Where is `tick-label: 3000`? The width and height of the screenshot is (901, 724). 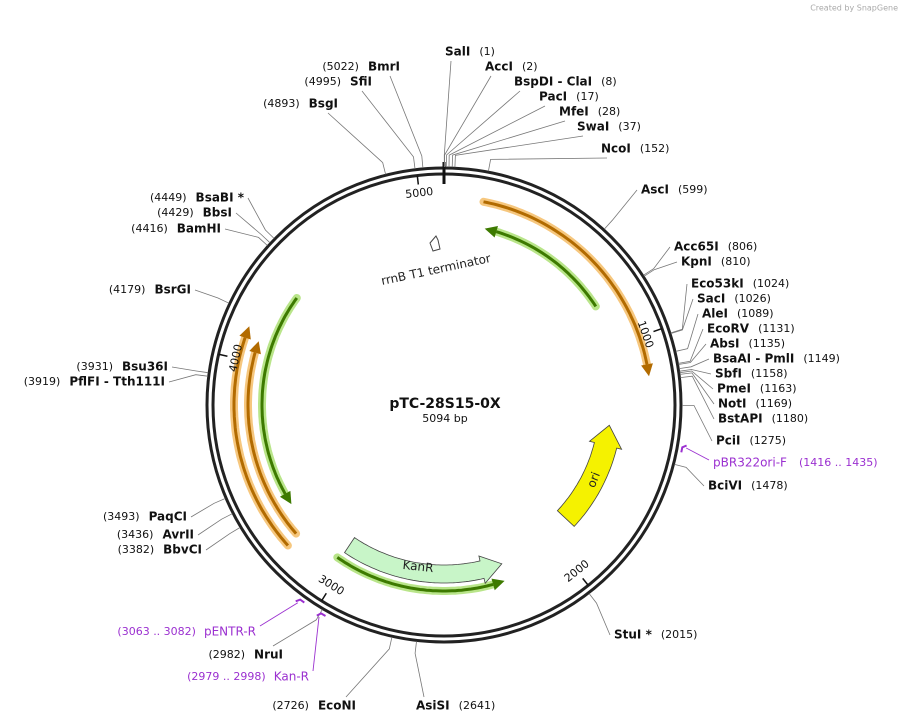
tick-label: 3000 is located at coordinates (331, 585).